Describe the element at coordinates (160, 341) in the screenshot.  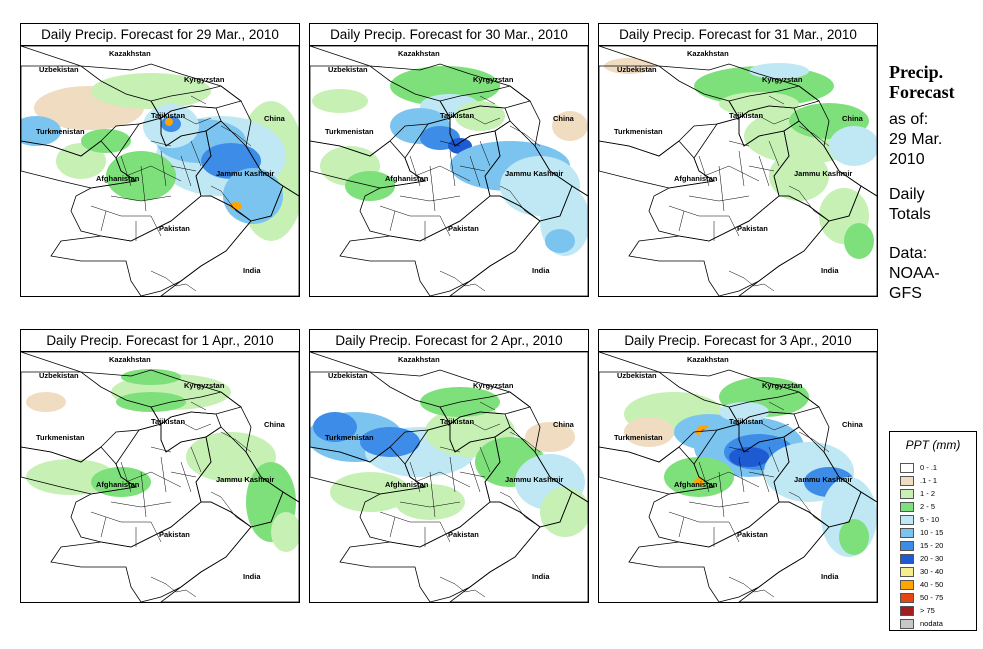
I see `panel-title: Daily Precip. Forecast for 1 Apr., 2010` at that location.